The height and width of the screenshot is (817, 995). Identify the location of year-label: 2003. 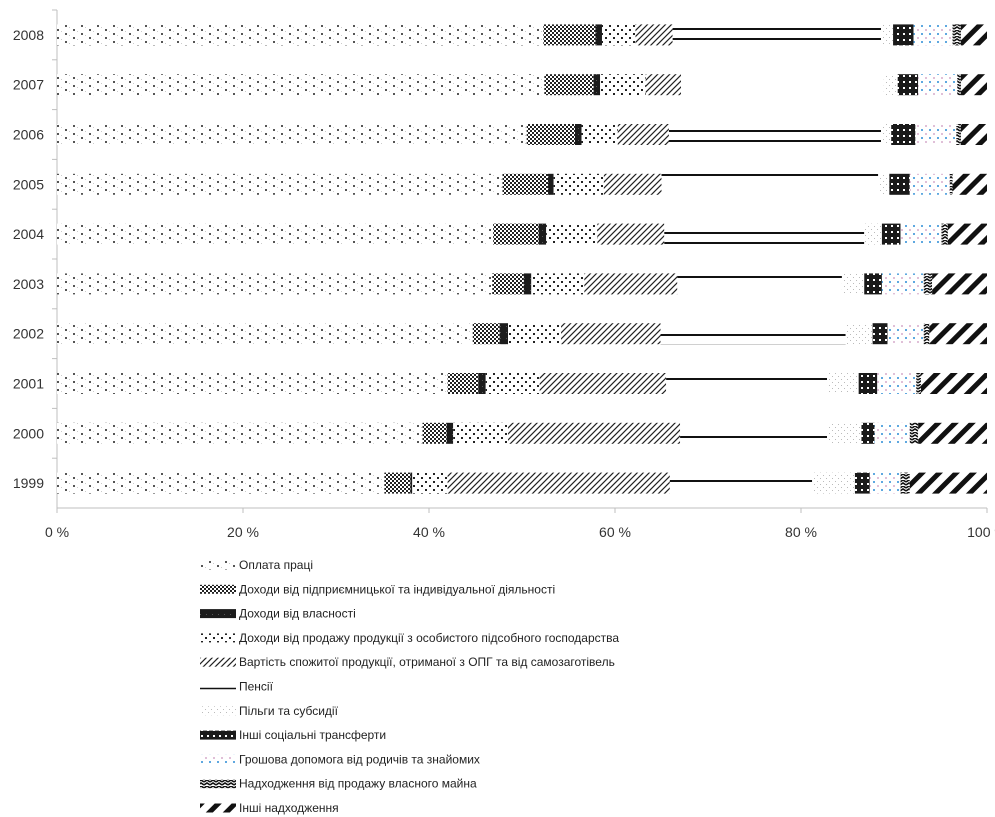
(28, 284).